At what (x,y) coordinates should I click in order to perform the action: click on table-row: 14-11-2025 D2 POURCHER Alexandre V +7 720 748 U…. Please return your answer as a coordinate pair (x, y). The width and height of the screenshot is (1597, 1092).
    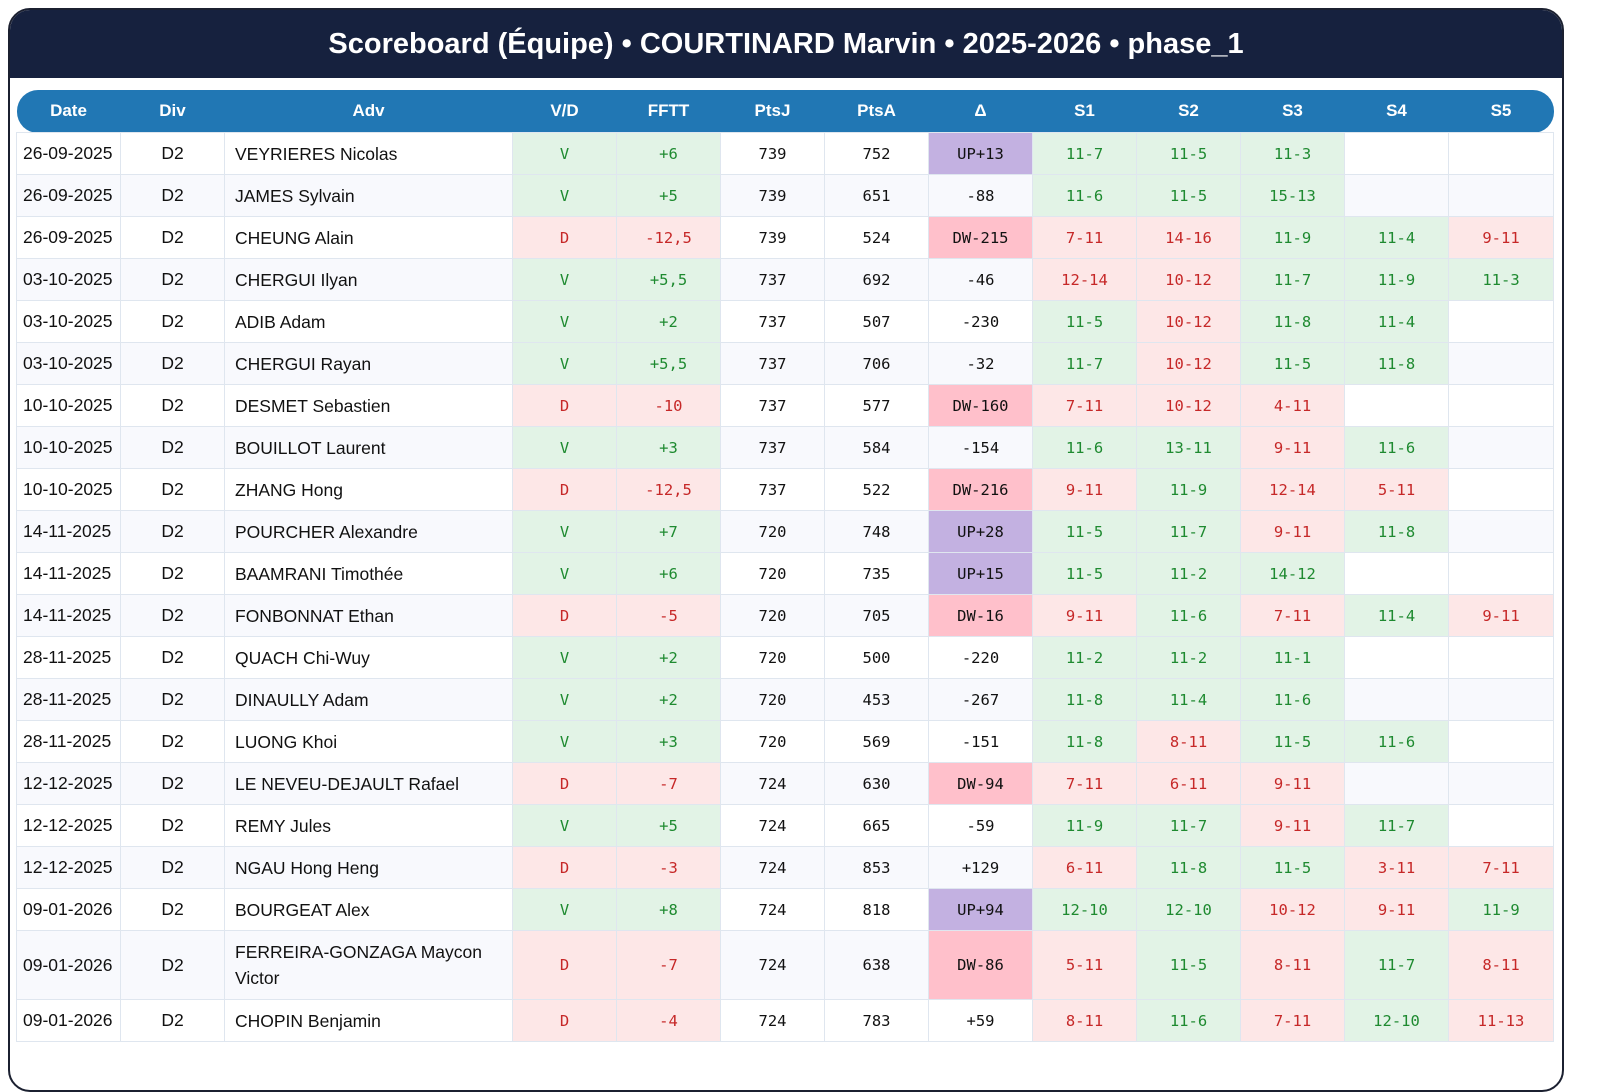
    Looking at the image, I should click on (785, 531).